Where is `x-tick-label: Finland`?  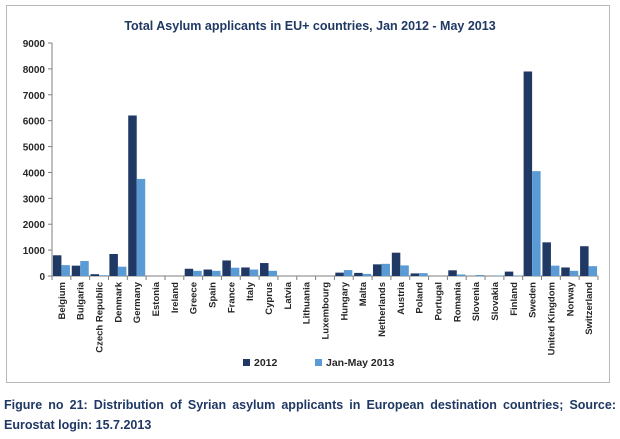
x-tick-label: Finland is located at coordinates (514, 299).